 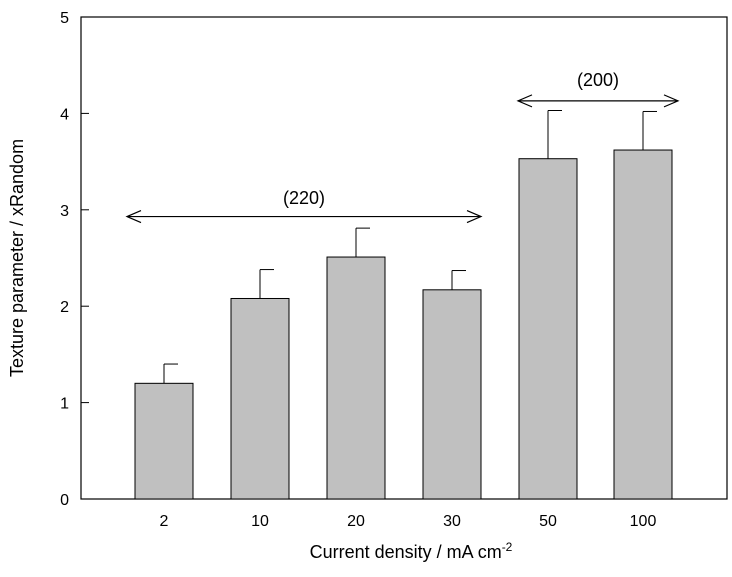 What do you see at coordinates (17, 258) in the screenshot?
I see `y-axis-label: Texture parameter / xRandom` at bounding box center [17, 258].